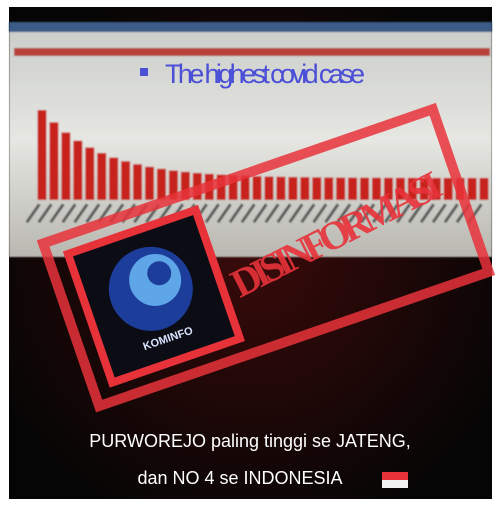 This screenshot has width=501, height=506. Describe the element at coordinates (249, 441) in the screenshot. I see `caption-line: PURWOREJO paling tinggi se JATENG,` at that location.